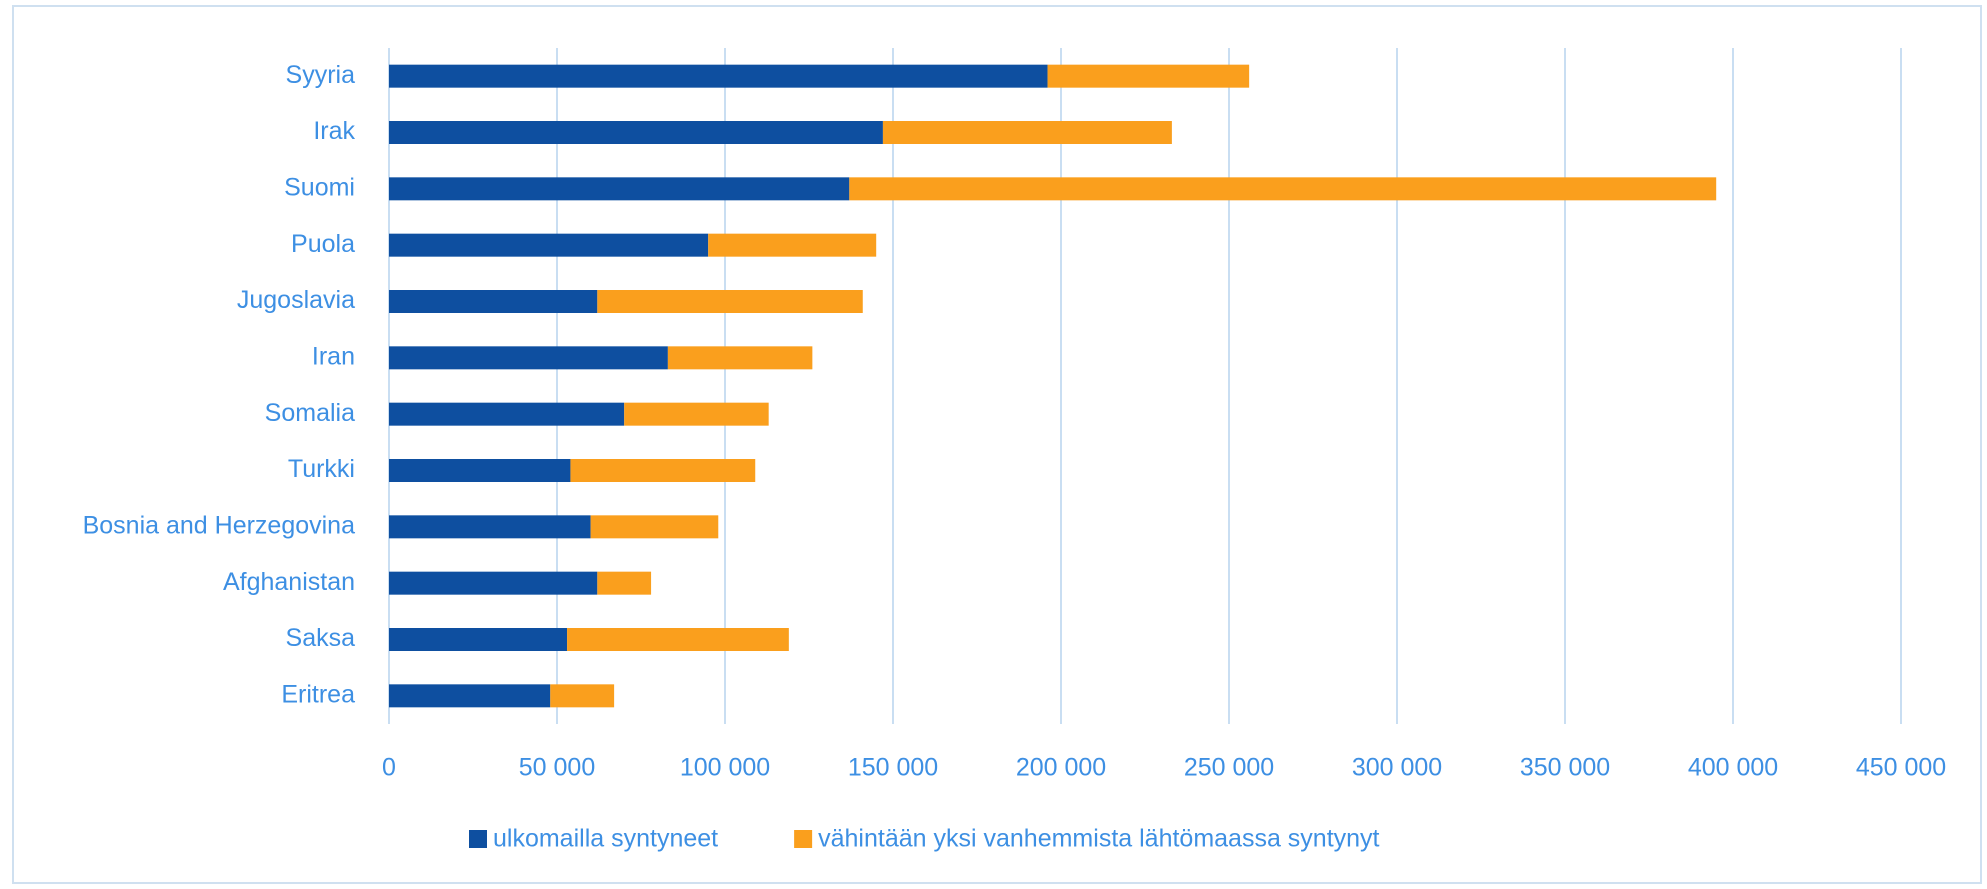  Describe the element at coordinates (321, 469) in the screenshot. I see `y-tick-label: Turkki` at that location.